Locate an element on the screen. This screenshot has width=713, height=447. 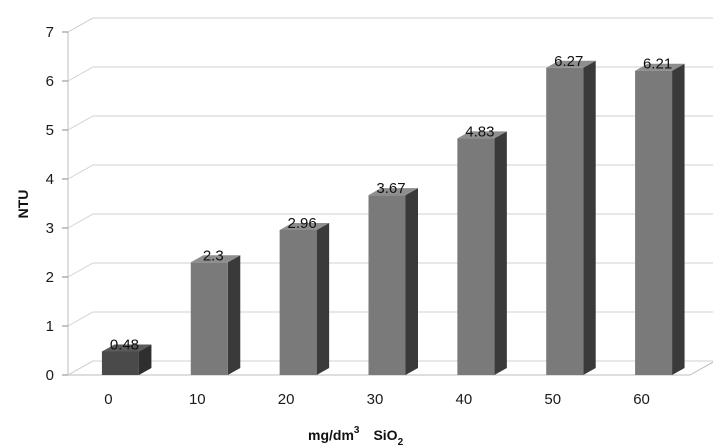
y-tick-label: 5 is located at coordinates (50, 130).